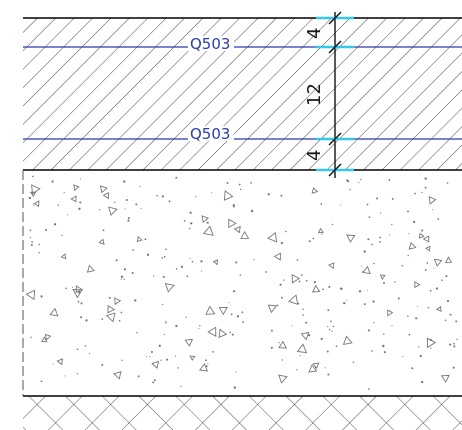  Describe the element at coordinates (314, 94) in the screenshot. I see `dimension-core: 12` at that location.